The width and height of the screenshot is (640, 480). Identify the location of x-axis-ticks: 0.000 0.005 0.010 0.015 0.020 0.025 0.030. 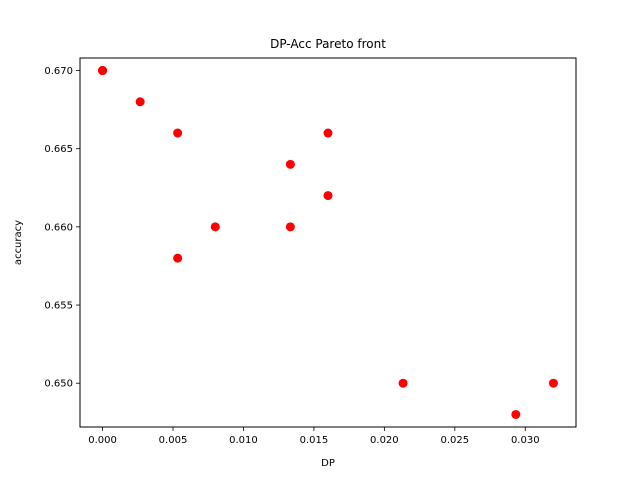
(314, 436).